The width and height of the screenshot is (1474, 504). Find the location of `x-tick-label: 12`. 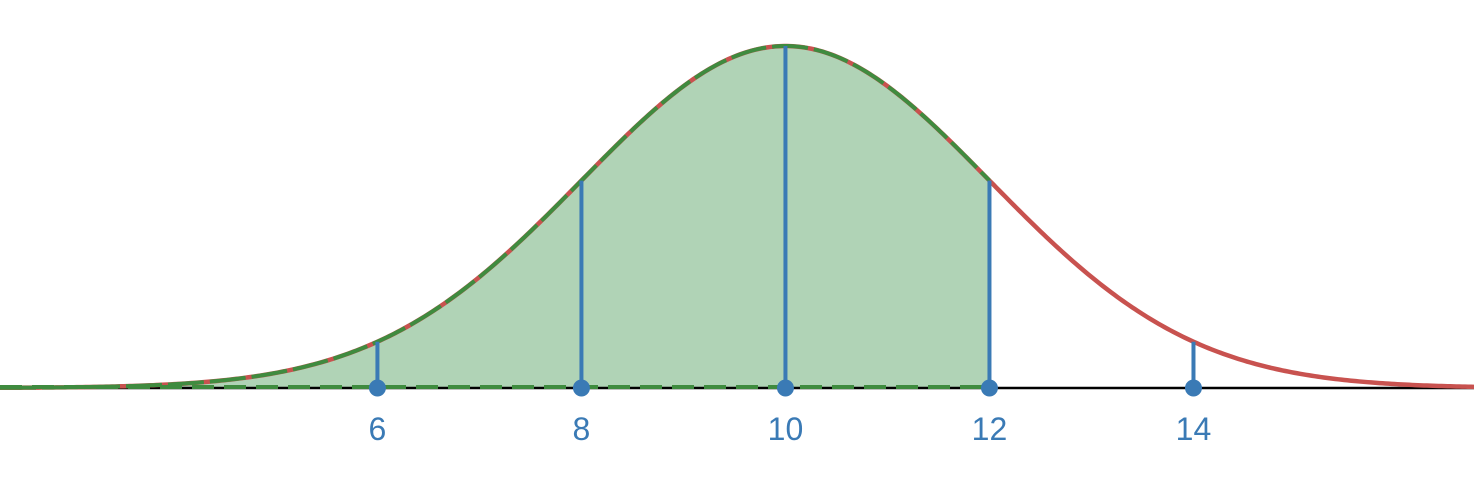

x-tick-label: 12 is located at coordinates (990, 429).